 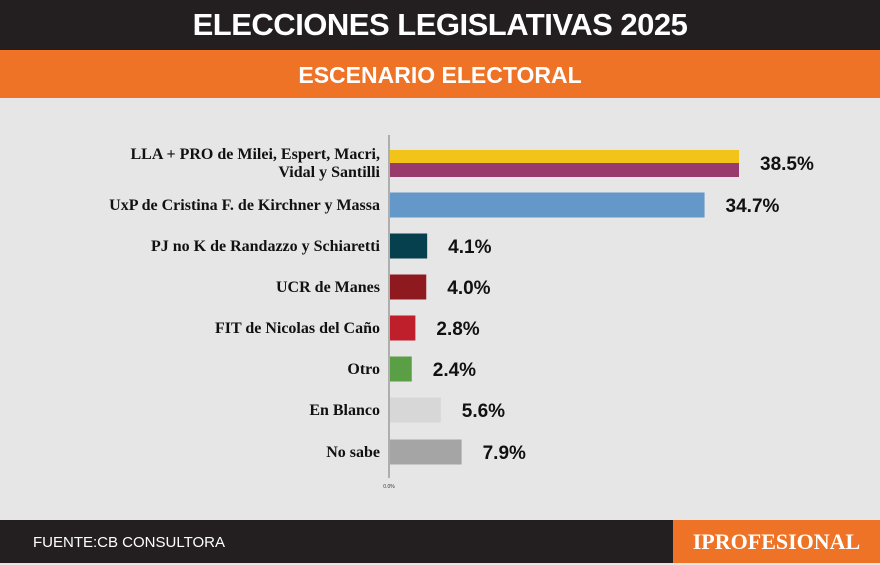 What do you see at coordinates (753, 206) in the screenshot?
I see `value-label: 34.7%` at bounding box center [753, 206].